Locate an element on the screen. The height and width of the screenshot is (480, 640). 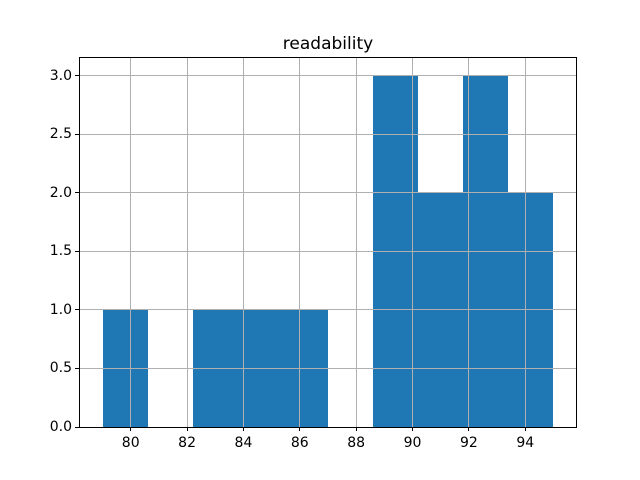
y-tick-label: 2.5 is located at coordinates (60, 134).